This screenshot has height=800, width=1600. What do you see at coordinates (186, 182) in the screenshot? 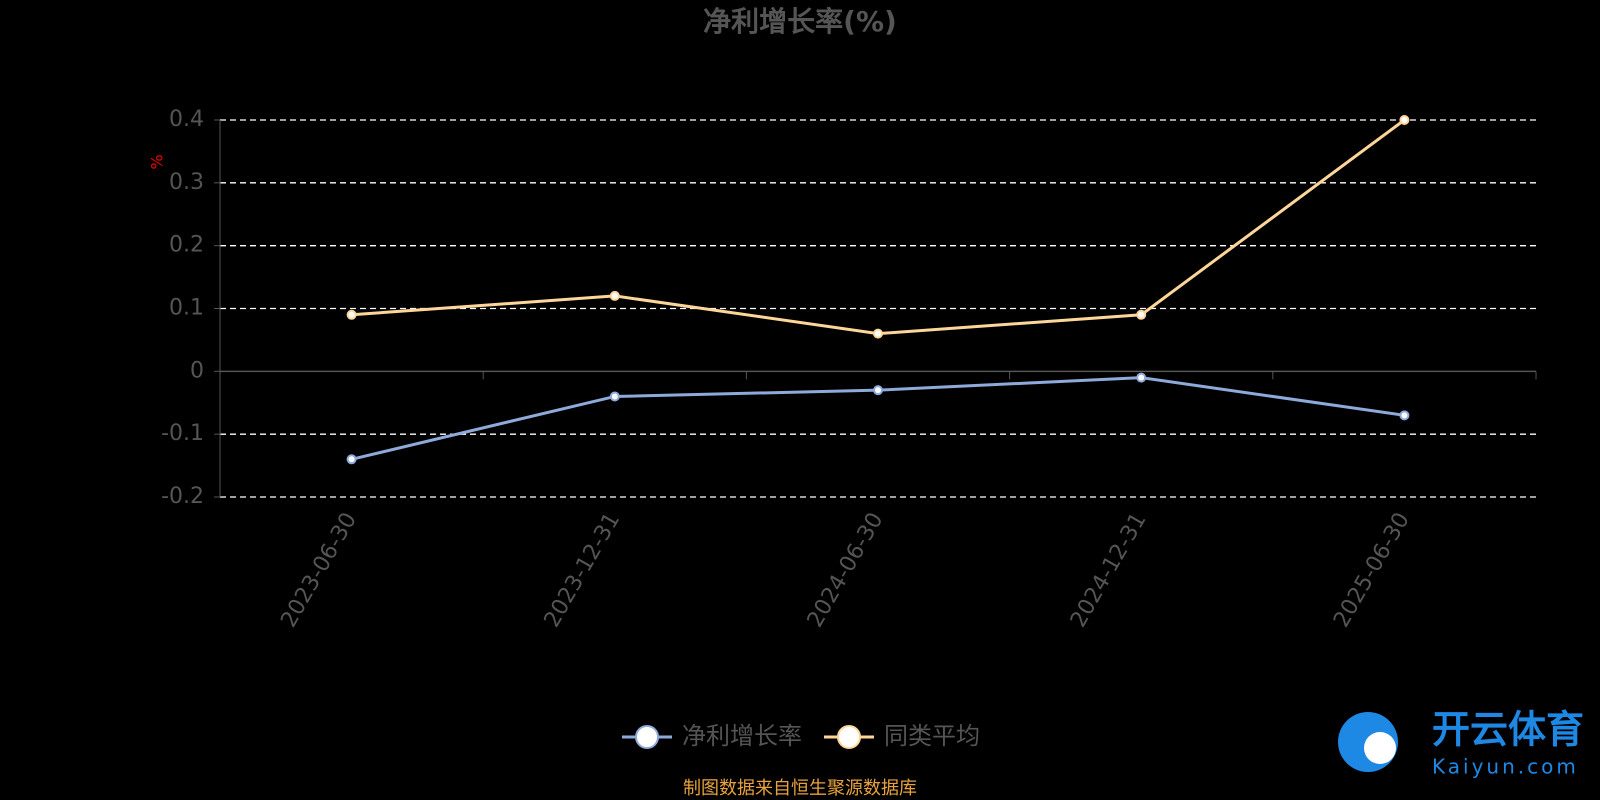
I see `y-tick-label: 0.3` at bounding box center [186, 182].